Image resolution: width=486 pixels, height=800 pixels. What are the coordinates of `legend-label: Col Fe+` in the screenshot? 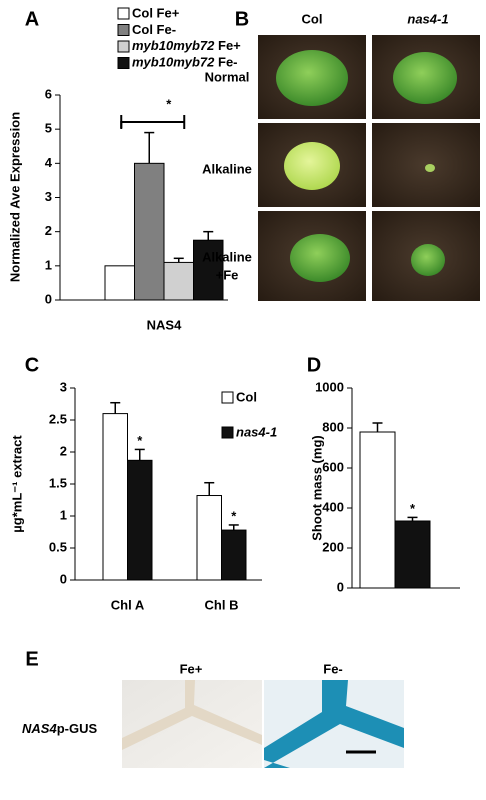 It's located at (156, 12).